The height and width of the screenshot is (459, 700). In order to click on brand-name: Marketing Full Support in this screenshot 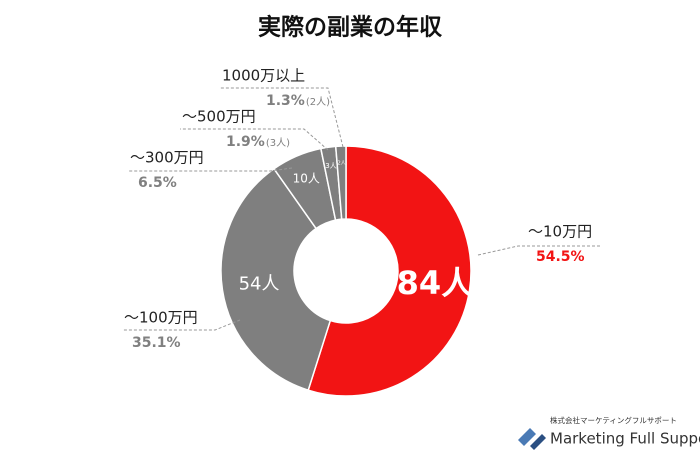, I will do `click(625, 439)`.